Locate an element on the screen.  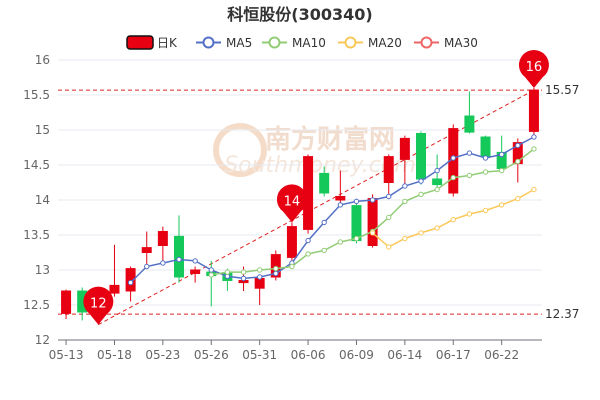
price-marker: 16 is located at coordinates (533, 68).